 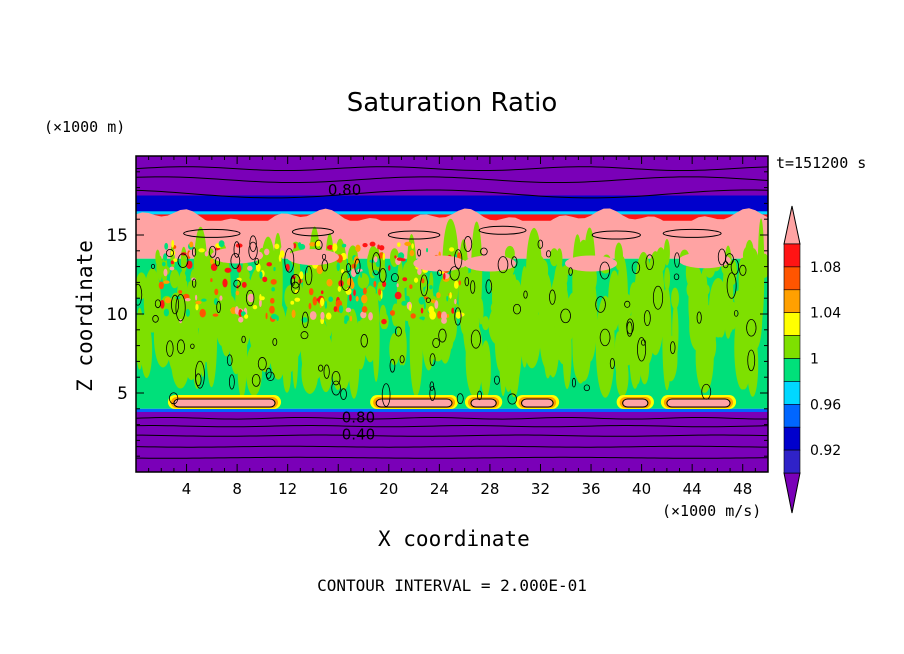 What do you see at coordinates (388, 489) in the screenshot?
I see `x-tick-label: 20` at bounding box center [388, 489].